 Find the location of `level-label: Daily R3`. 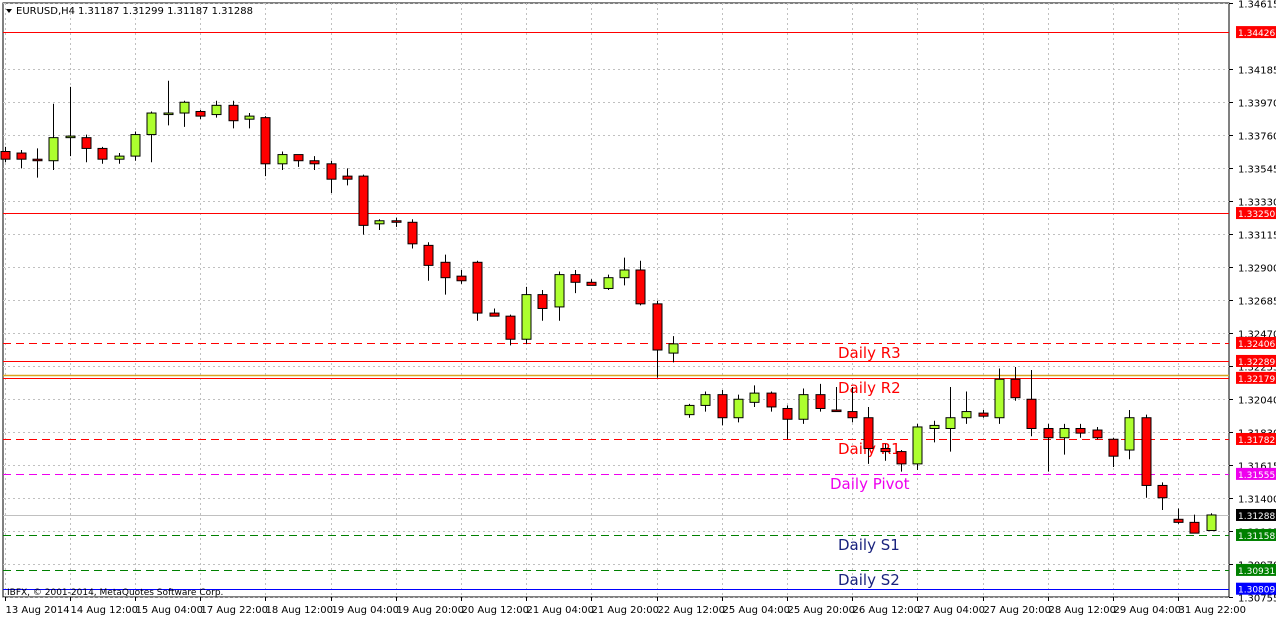

level-label: Daily R3 is located at coordinates (869, 353).